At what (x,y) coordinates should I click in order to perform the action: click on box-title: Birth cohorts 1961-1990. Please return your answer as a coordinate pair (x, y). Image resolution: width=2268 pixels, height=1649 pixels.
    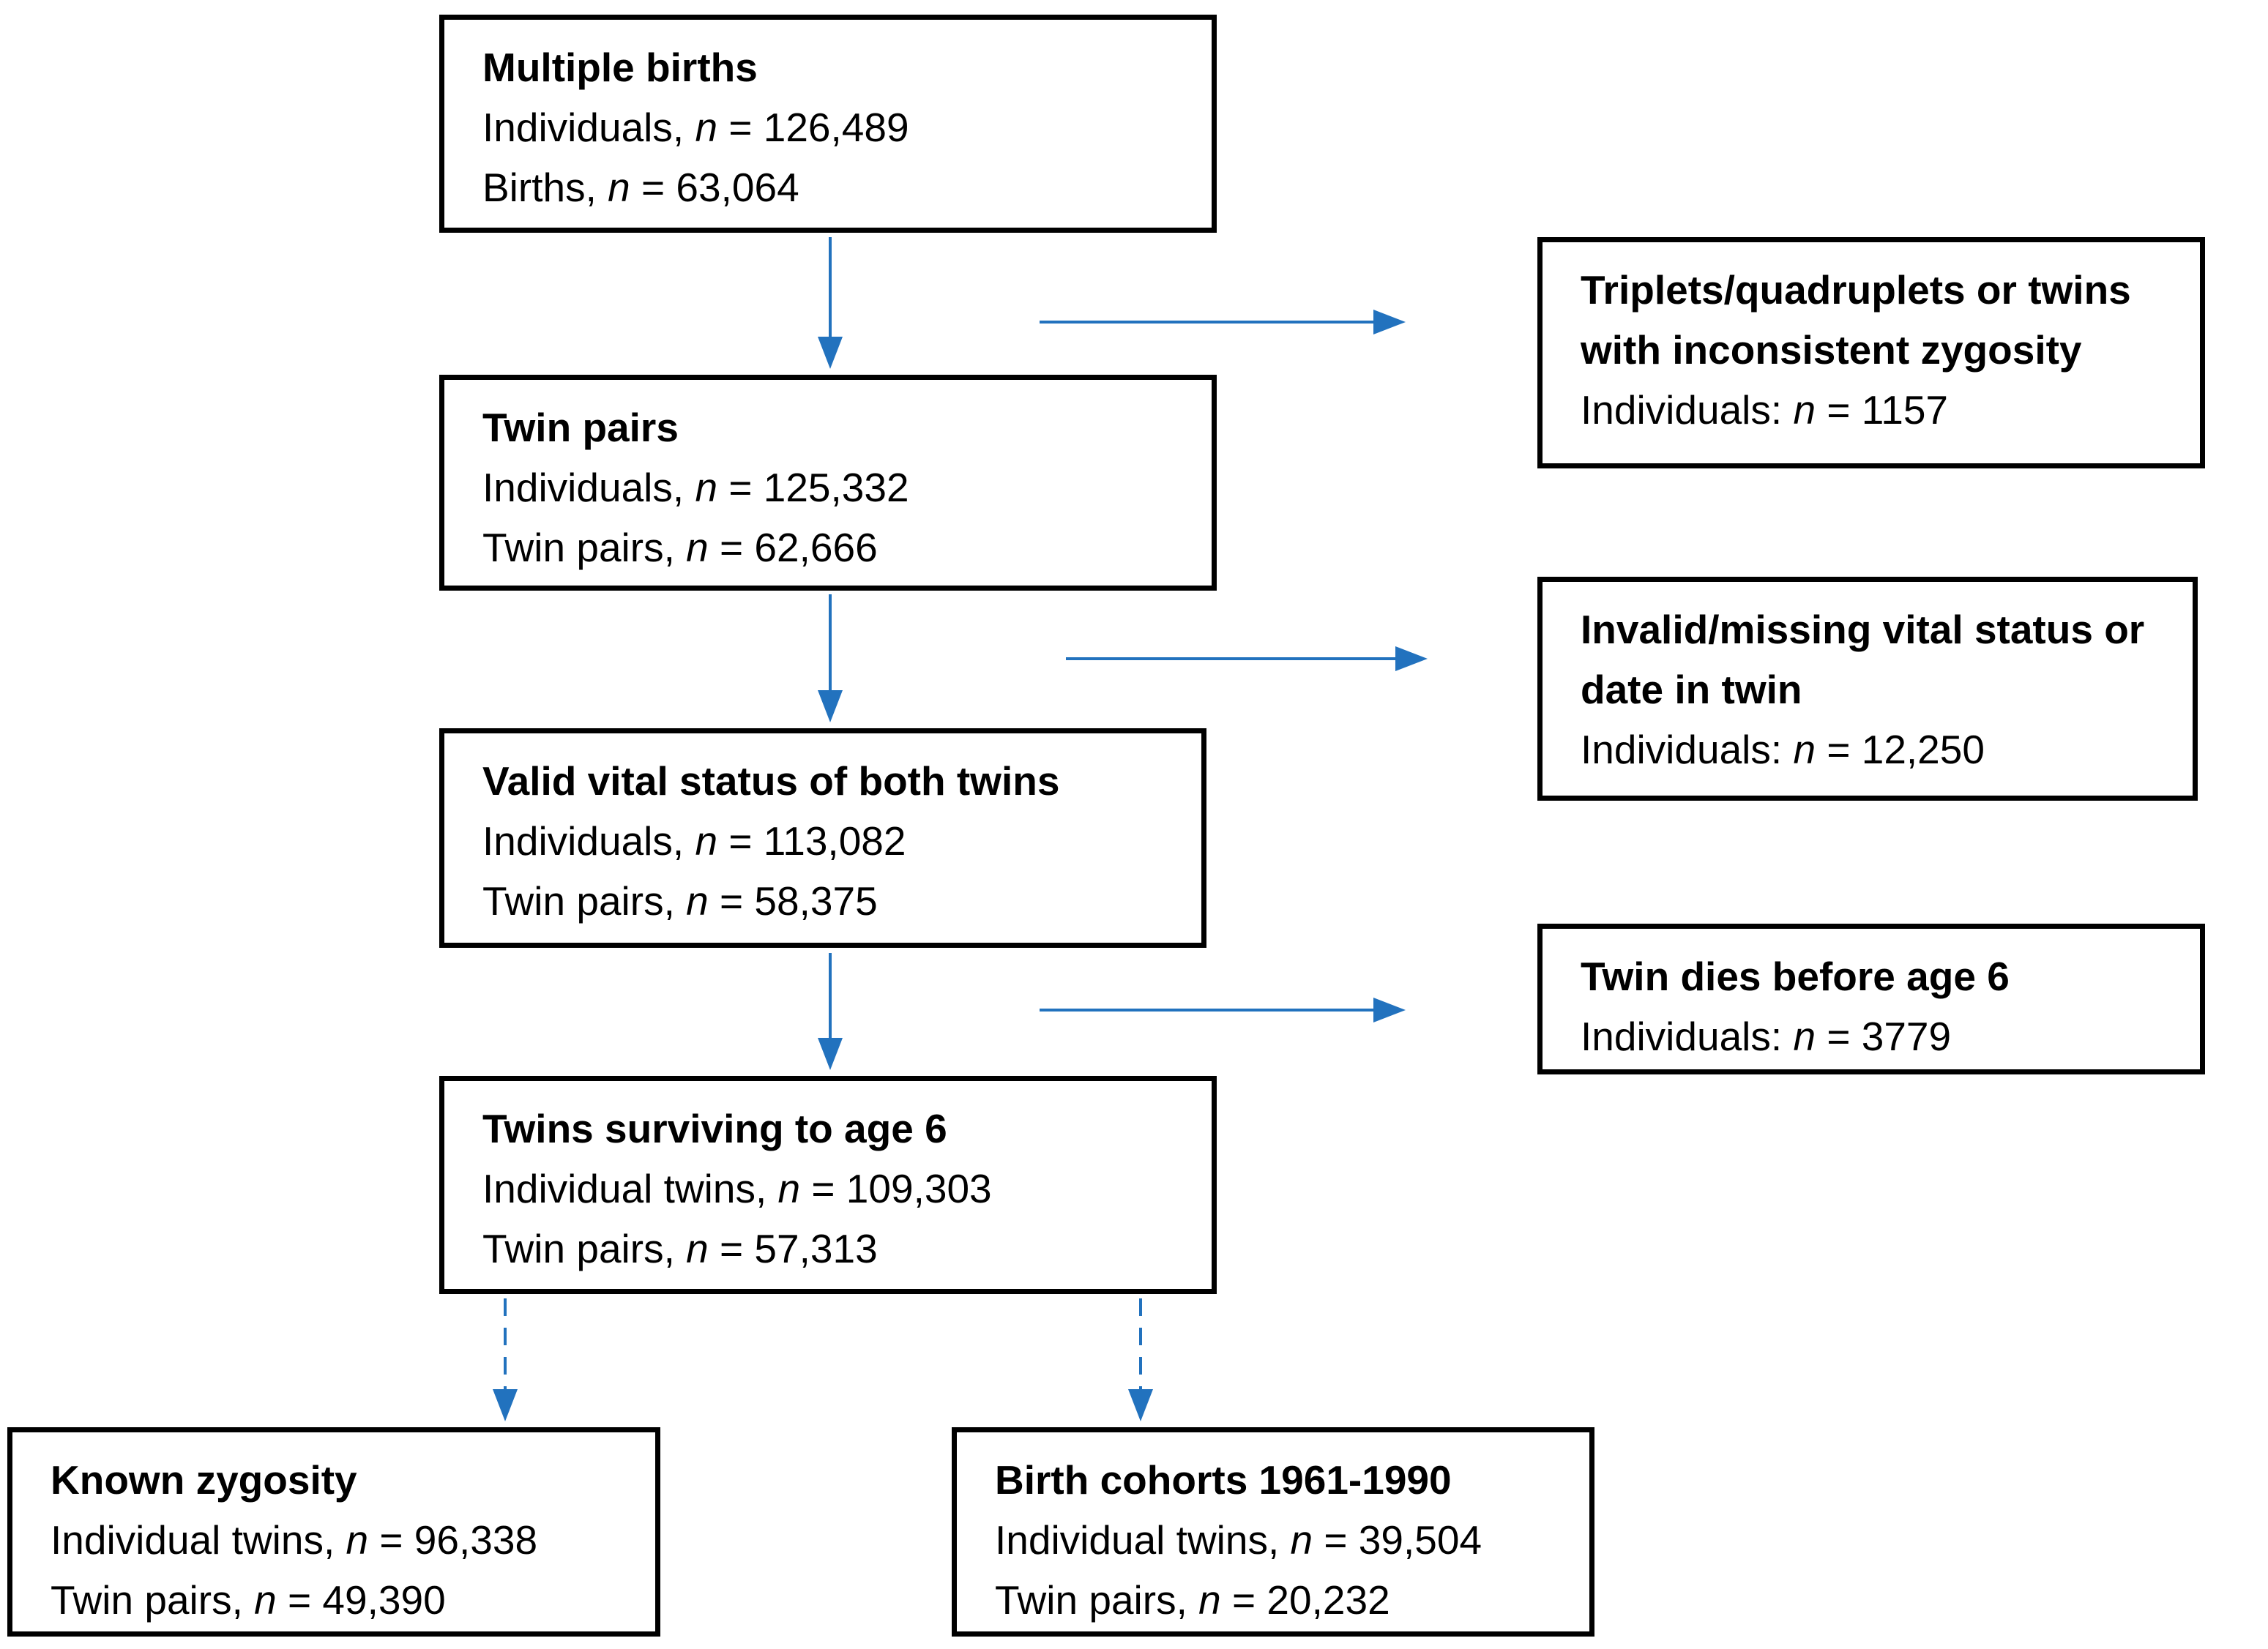
    Looking at the image, I should click on (1223, 1480).